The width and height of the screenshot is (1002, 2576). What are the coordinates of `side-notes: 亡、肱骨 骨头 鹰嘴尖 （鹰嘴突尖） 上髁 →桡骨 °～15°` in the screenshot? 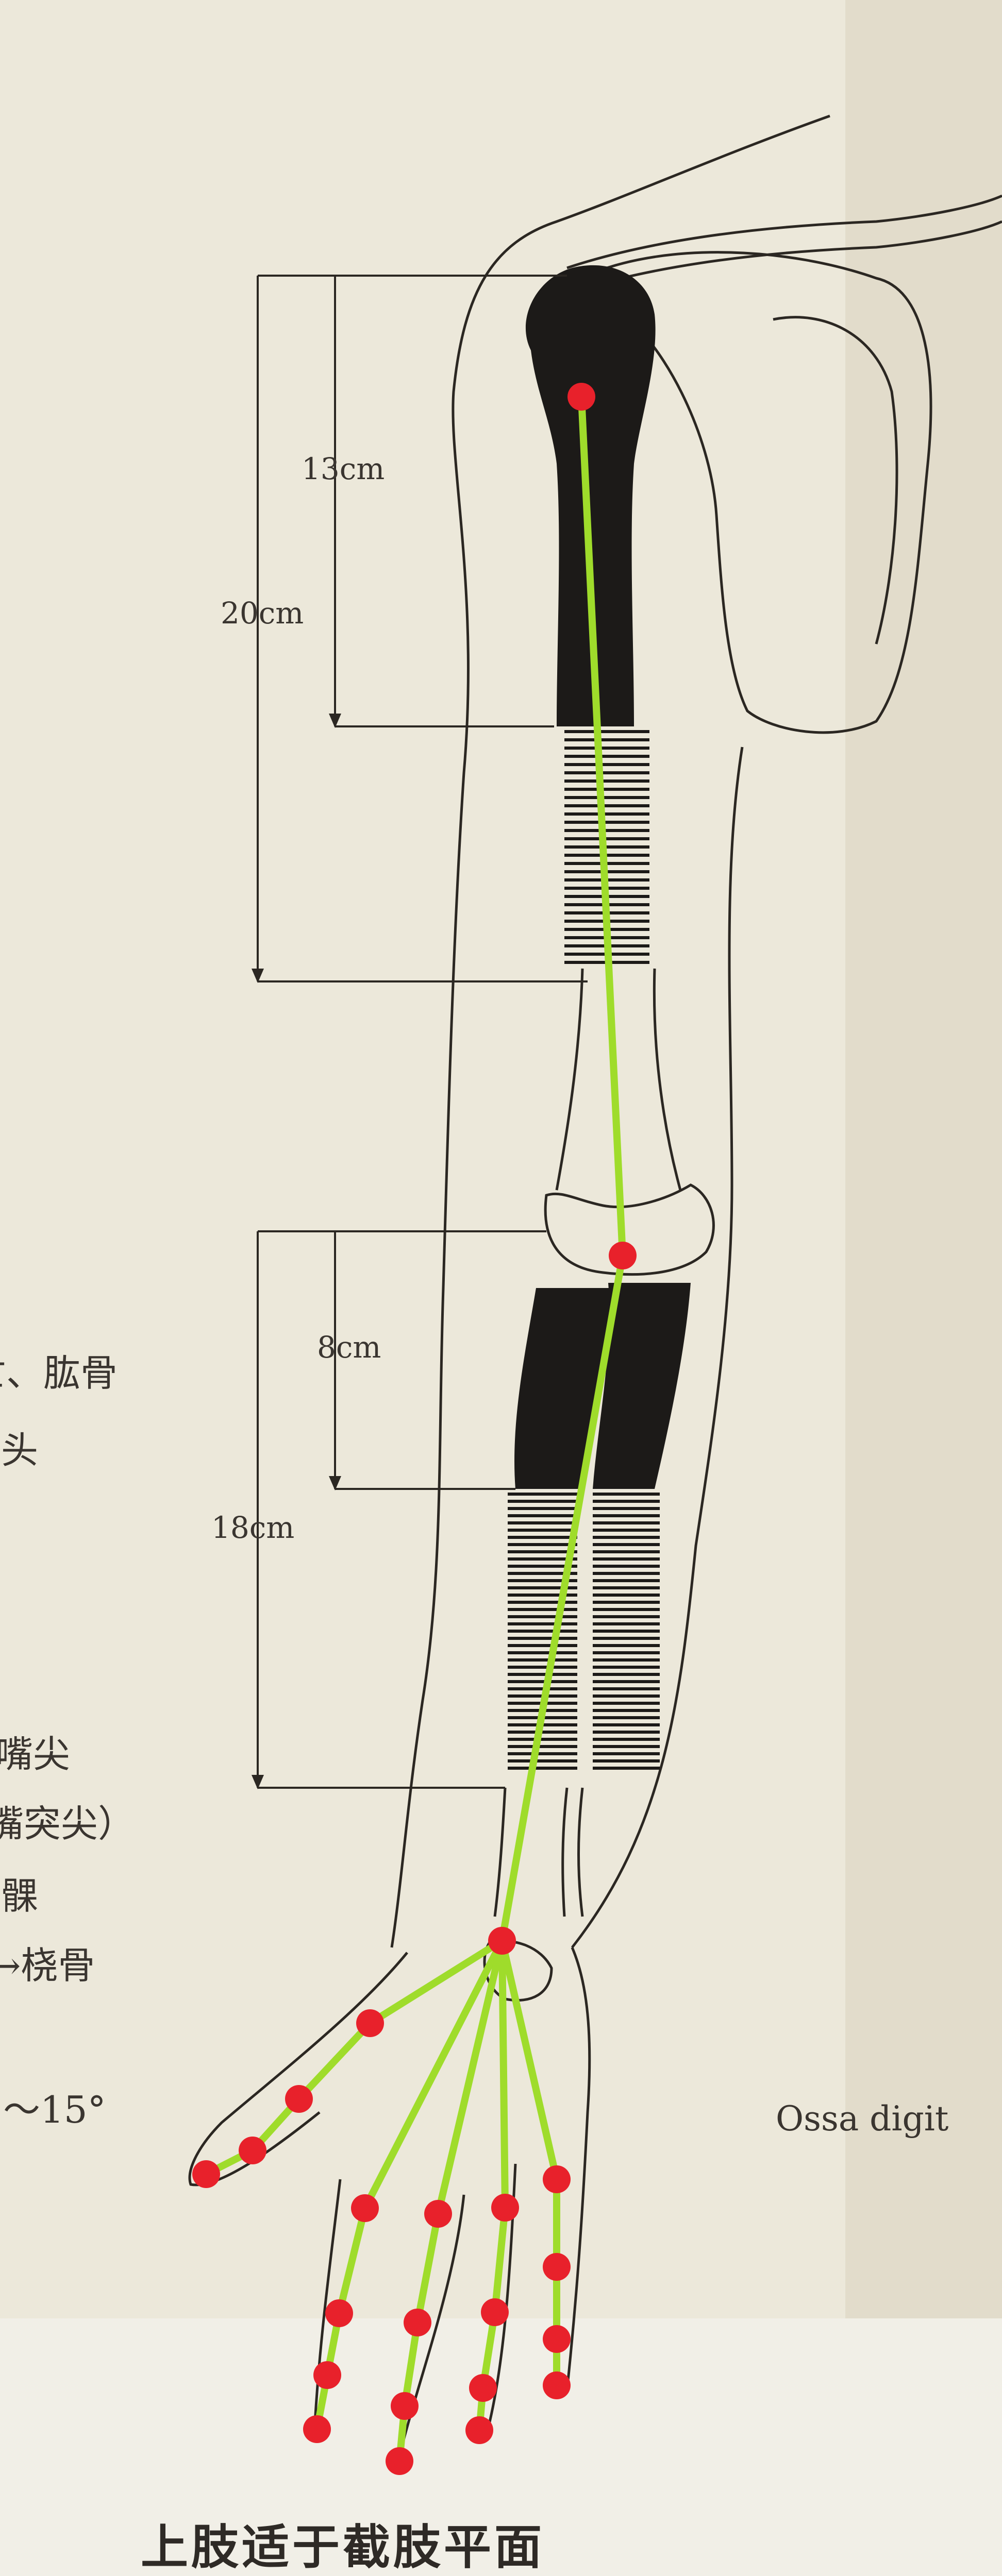 It's located at (67, 1741).